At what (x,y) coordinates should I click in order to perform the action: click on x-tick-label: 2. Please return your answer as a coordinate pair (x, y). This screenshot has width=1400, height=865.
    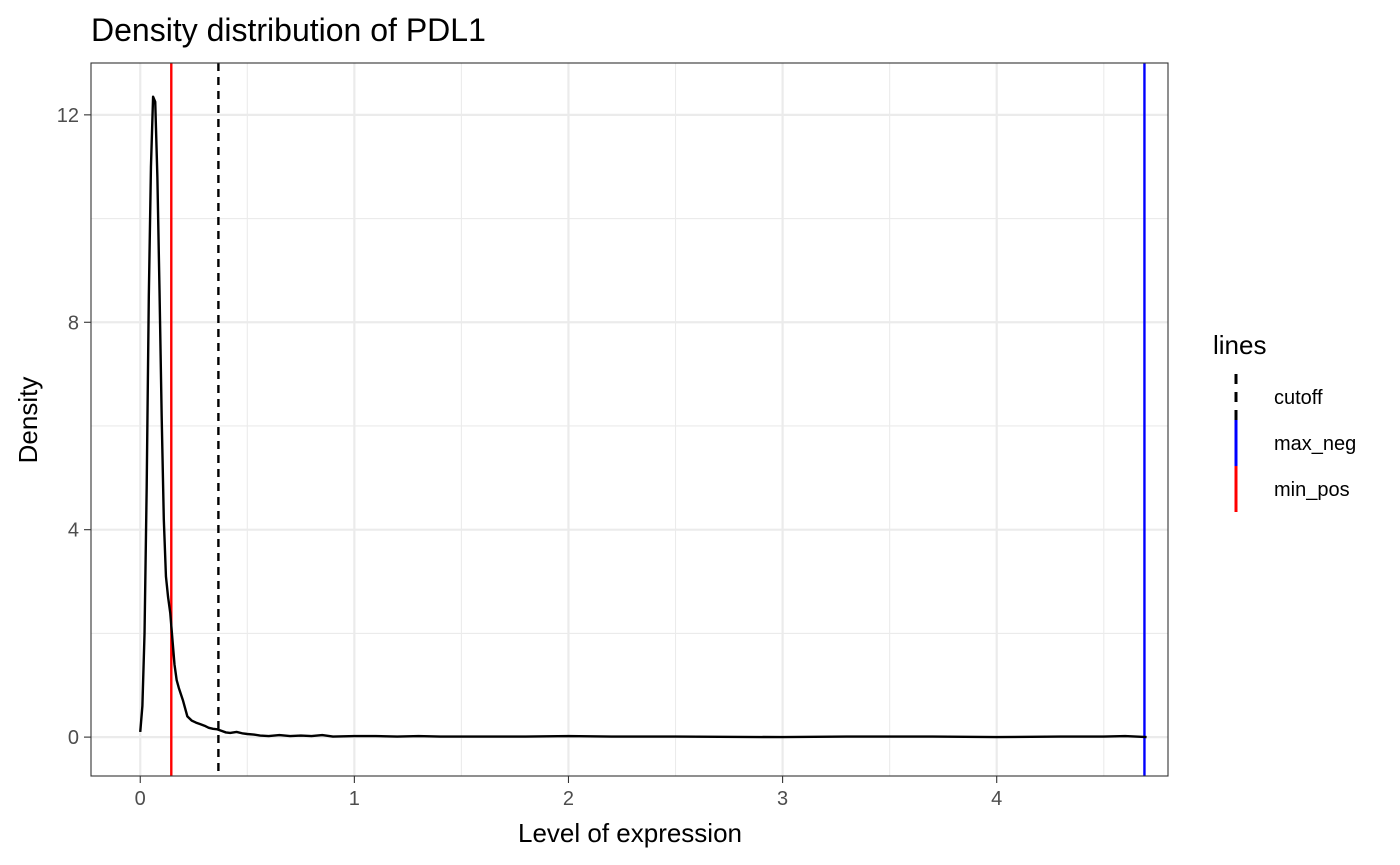
    Looking at the image, I should click on (568, 799).